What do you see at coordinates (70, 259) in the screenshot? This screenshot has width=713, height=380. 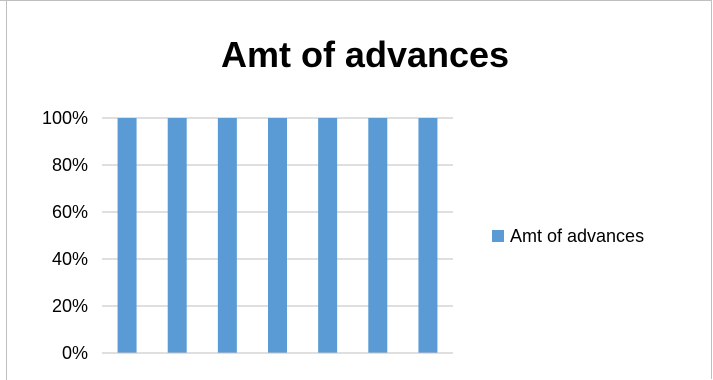 I see `y-tick-label: 40%` at bounding box center [70, 259].